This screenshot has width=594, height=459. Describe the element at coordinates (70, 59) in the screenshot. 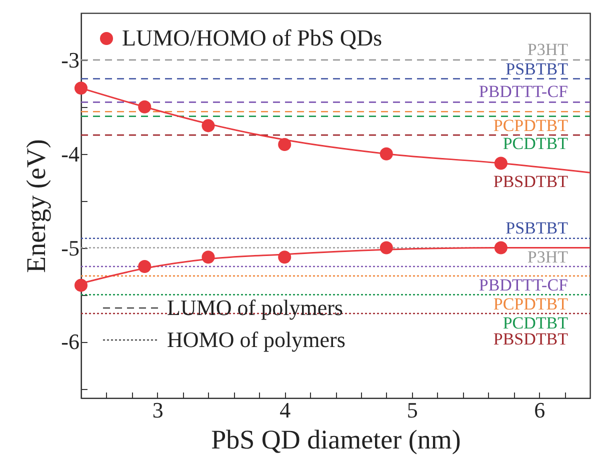

I see `y-tick-label: -3` at that location.